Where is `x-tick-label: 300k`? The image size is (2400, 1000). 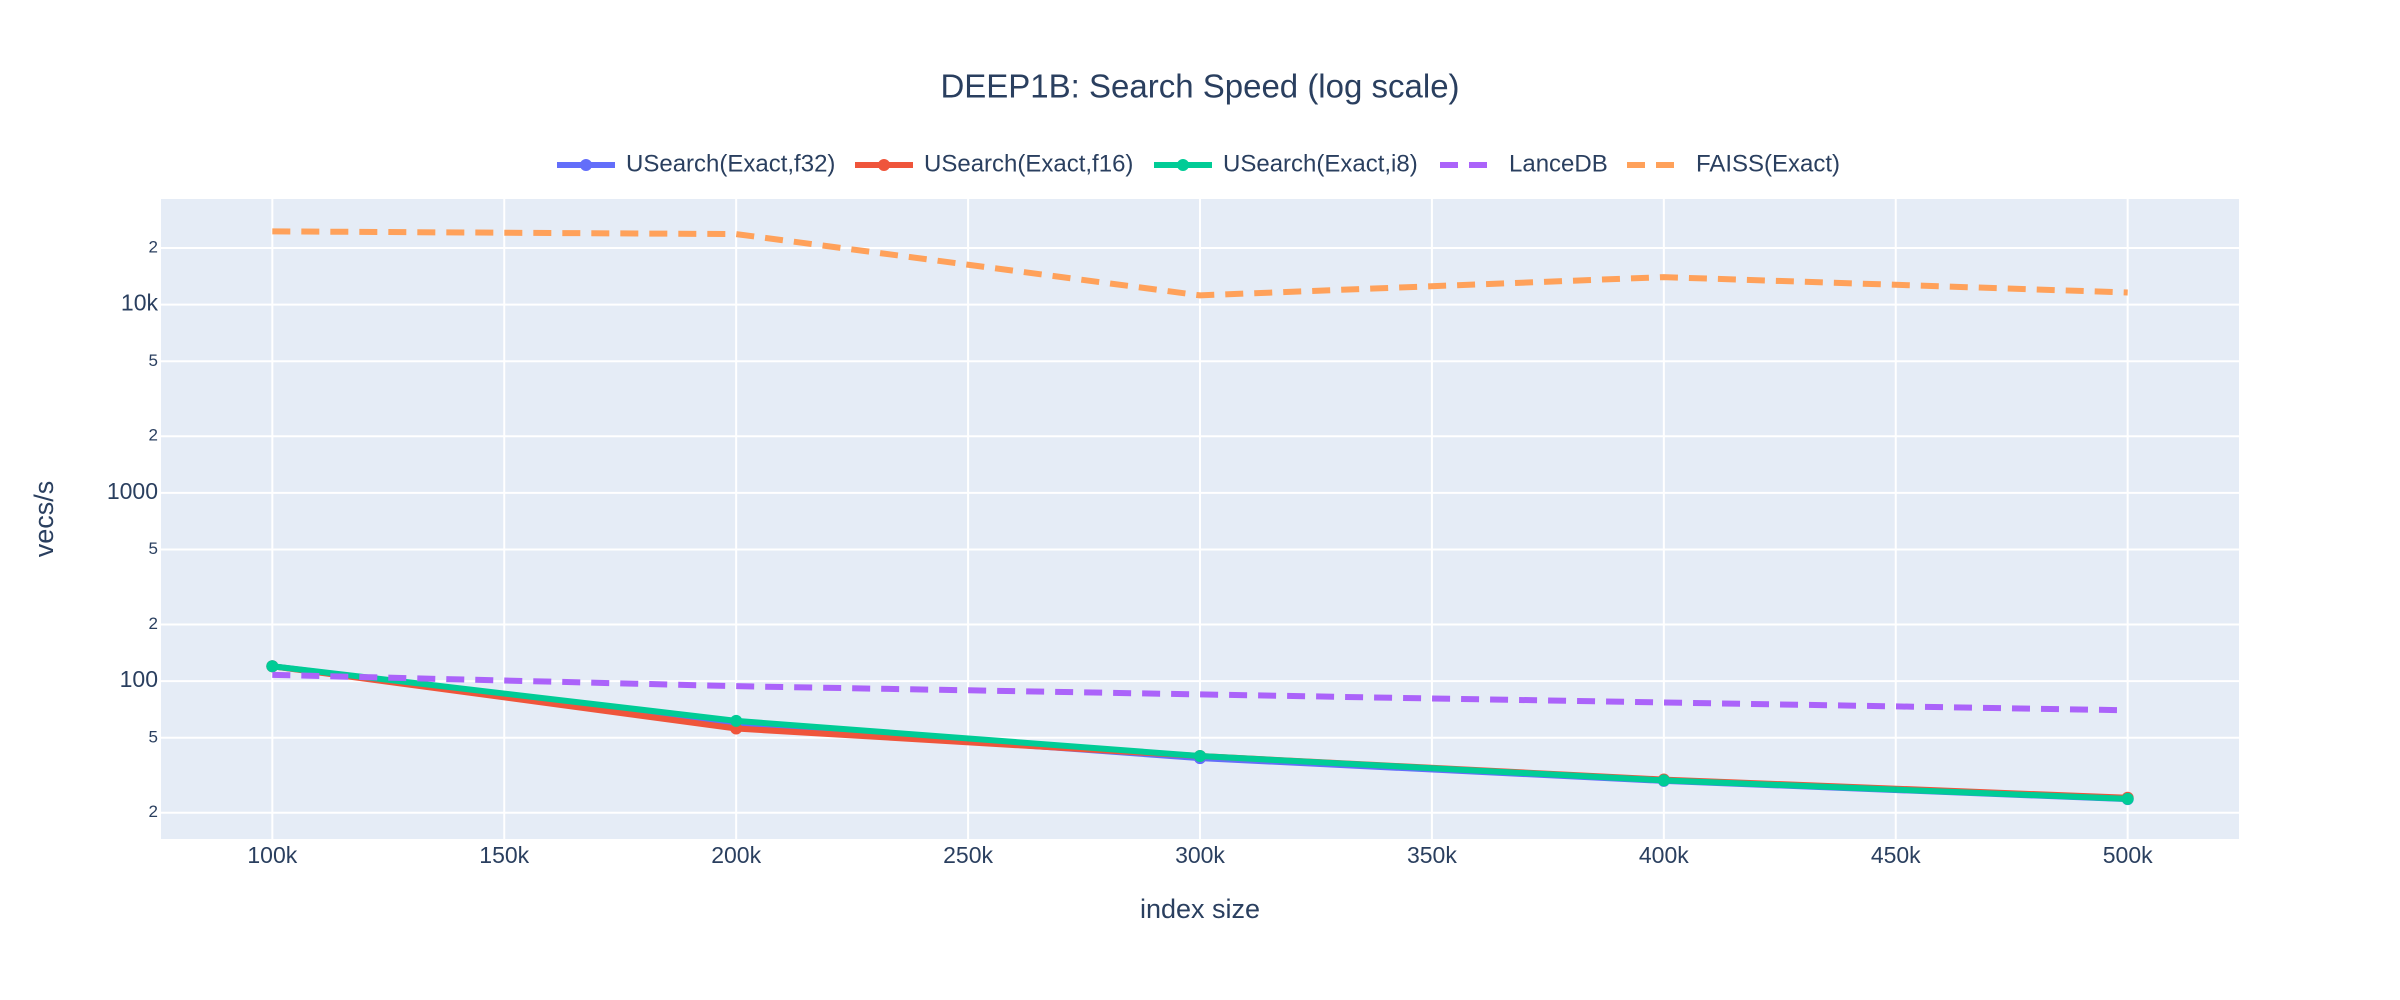
x-tick-label: 300k is located at coordinates (1200, 855).